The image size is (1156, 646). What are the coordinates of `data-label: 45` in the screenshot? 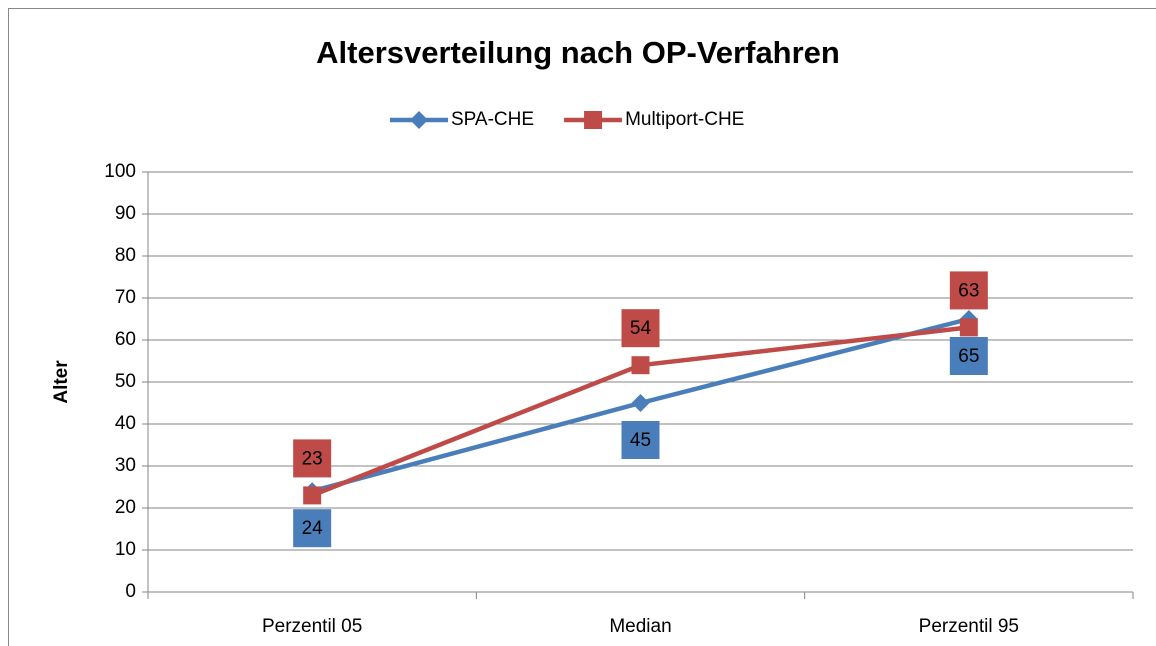 It's located at (640, 440).